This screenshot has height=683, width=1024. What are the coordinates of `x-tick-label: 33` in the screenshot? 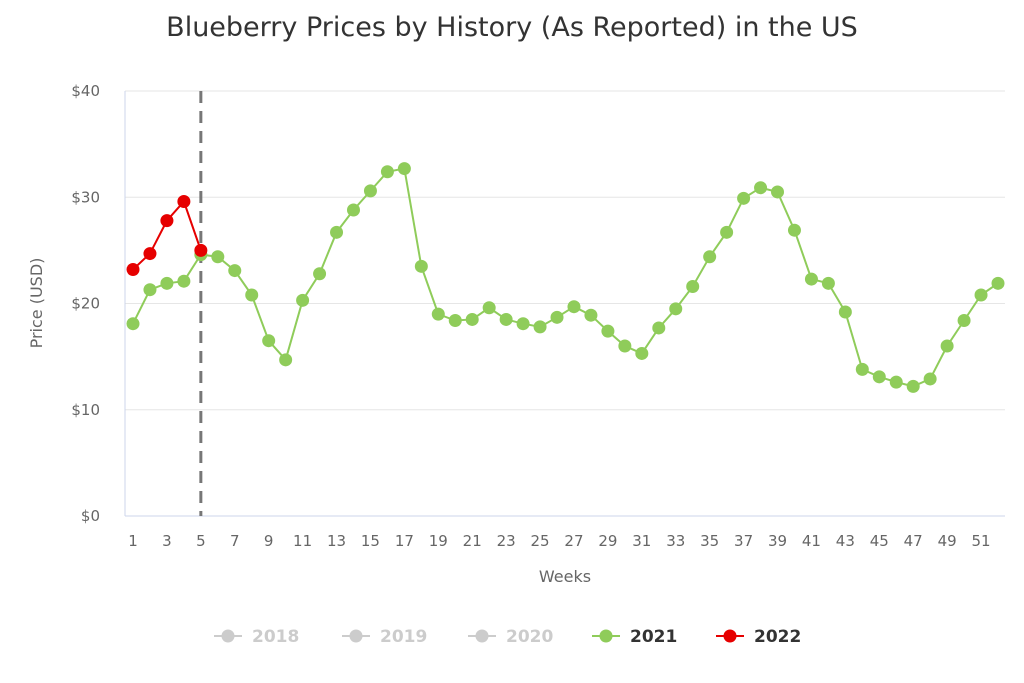 It's located at (675, 541).